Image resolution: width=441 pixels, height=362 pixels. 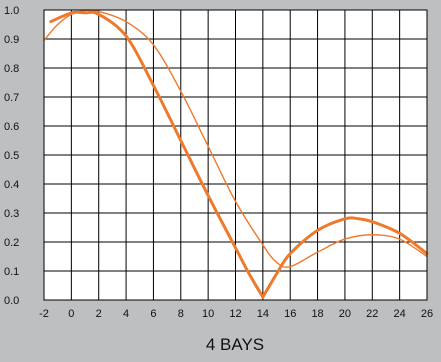 What do you see at coordinates (126, 314) in the screenshot?
I see `x-tick-label: 4` at bounding box center [126, 314].